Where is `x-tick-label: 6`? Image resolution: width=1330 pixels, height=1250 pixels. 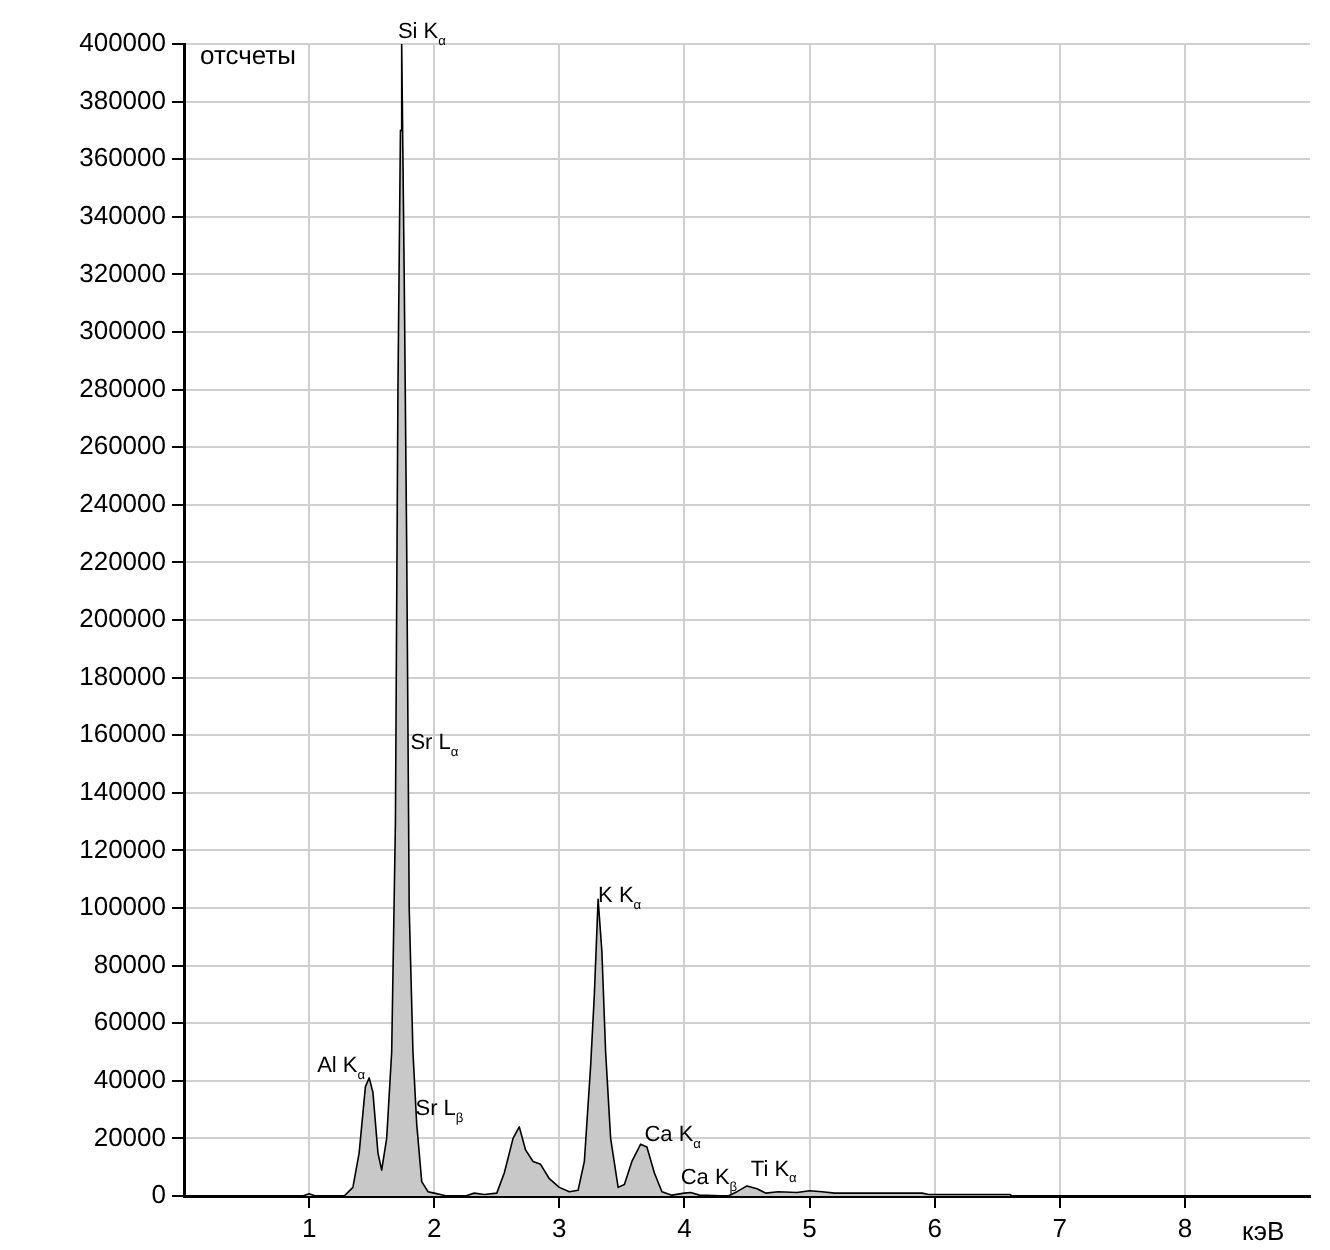 x-tick-label: 6 is located at coordinates (934, 1227).